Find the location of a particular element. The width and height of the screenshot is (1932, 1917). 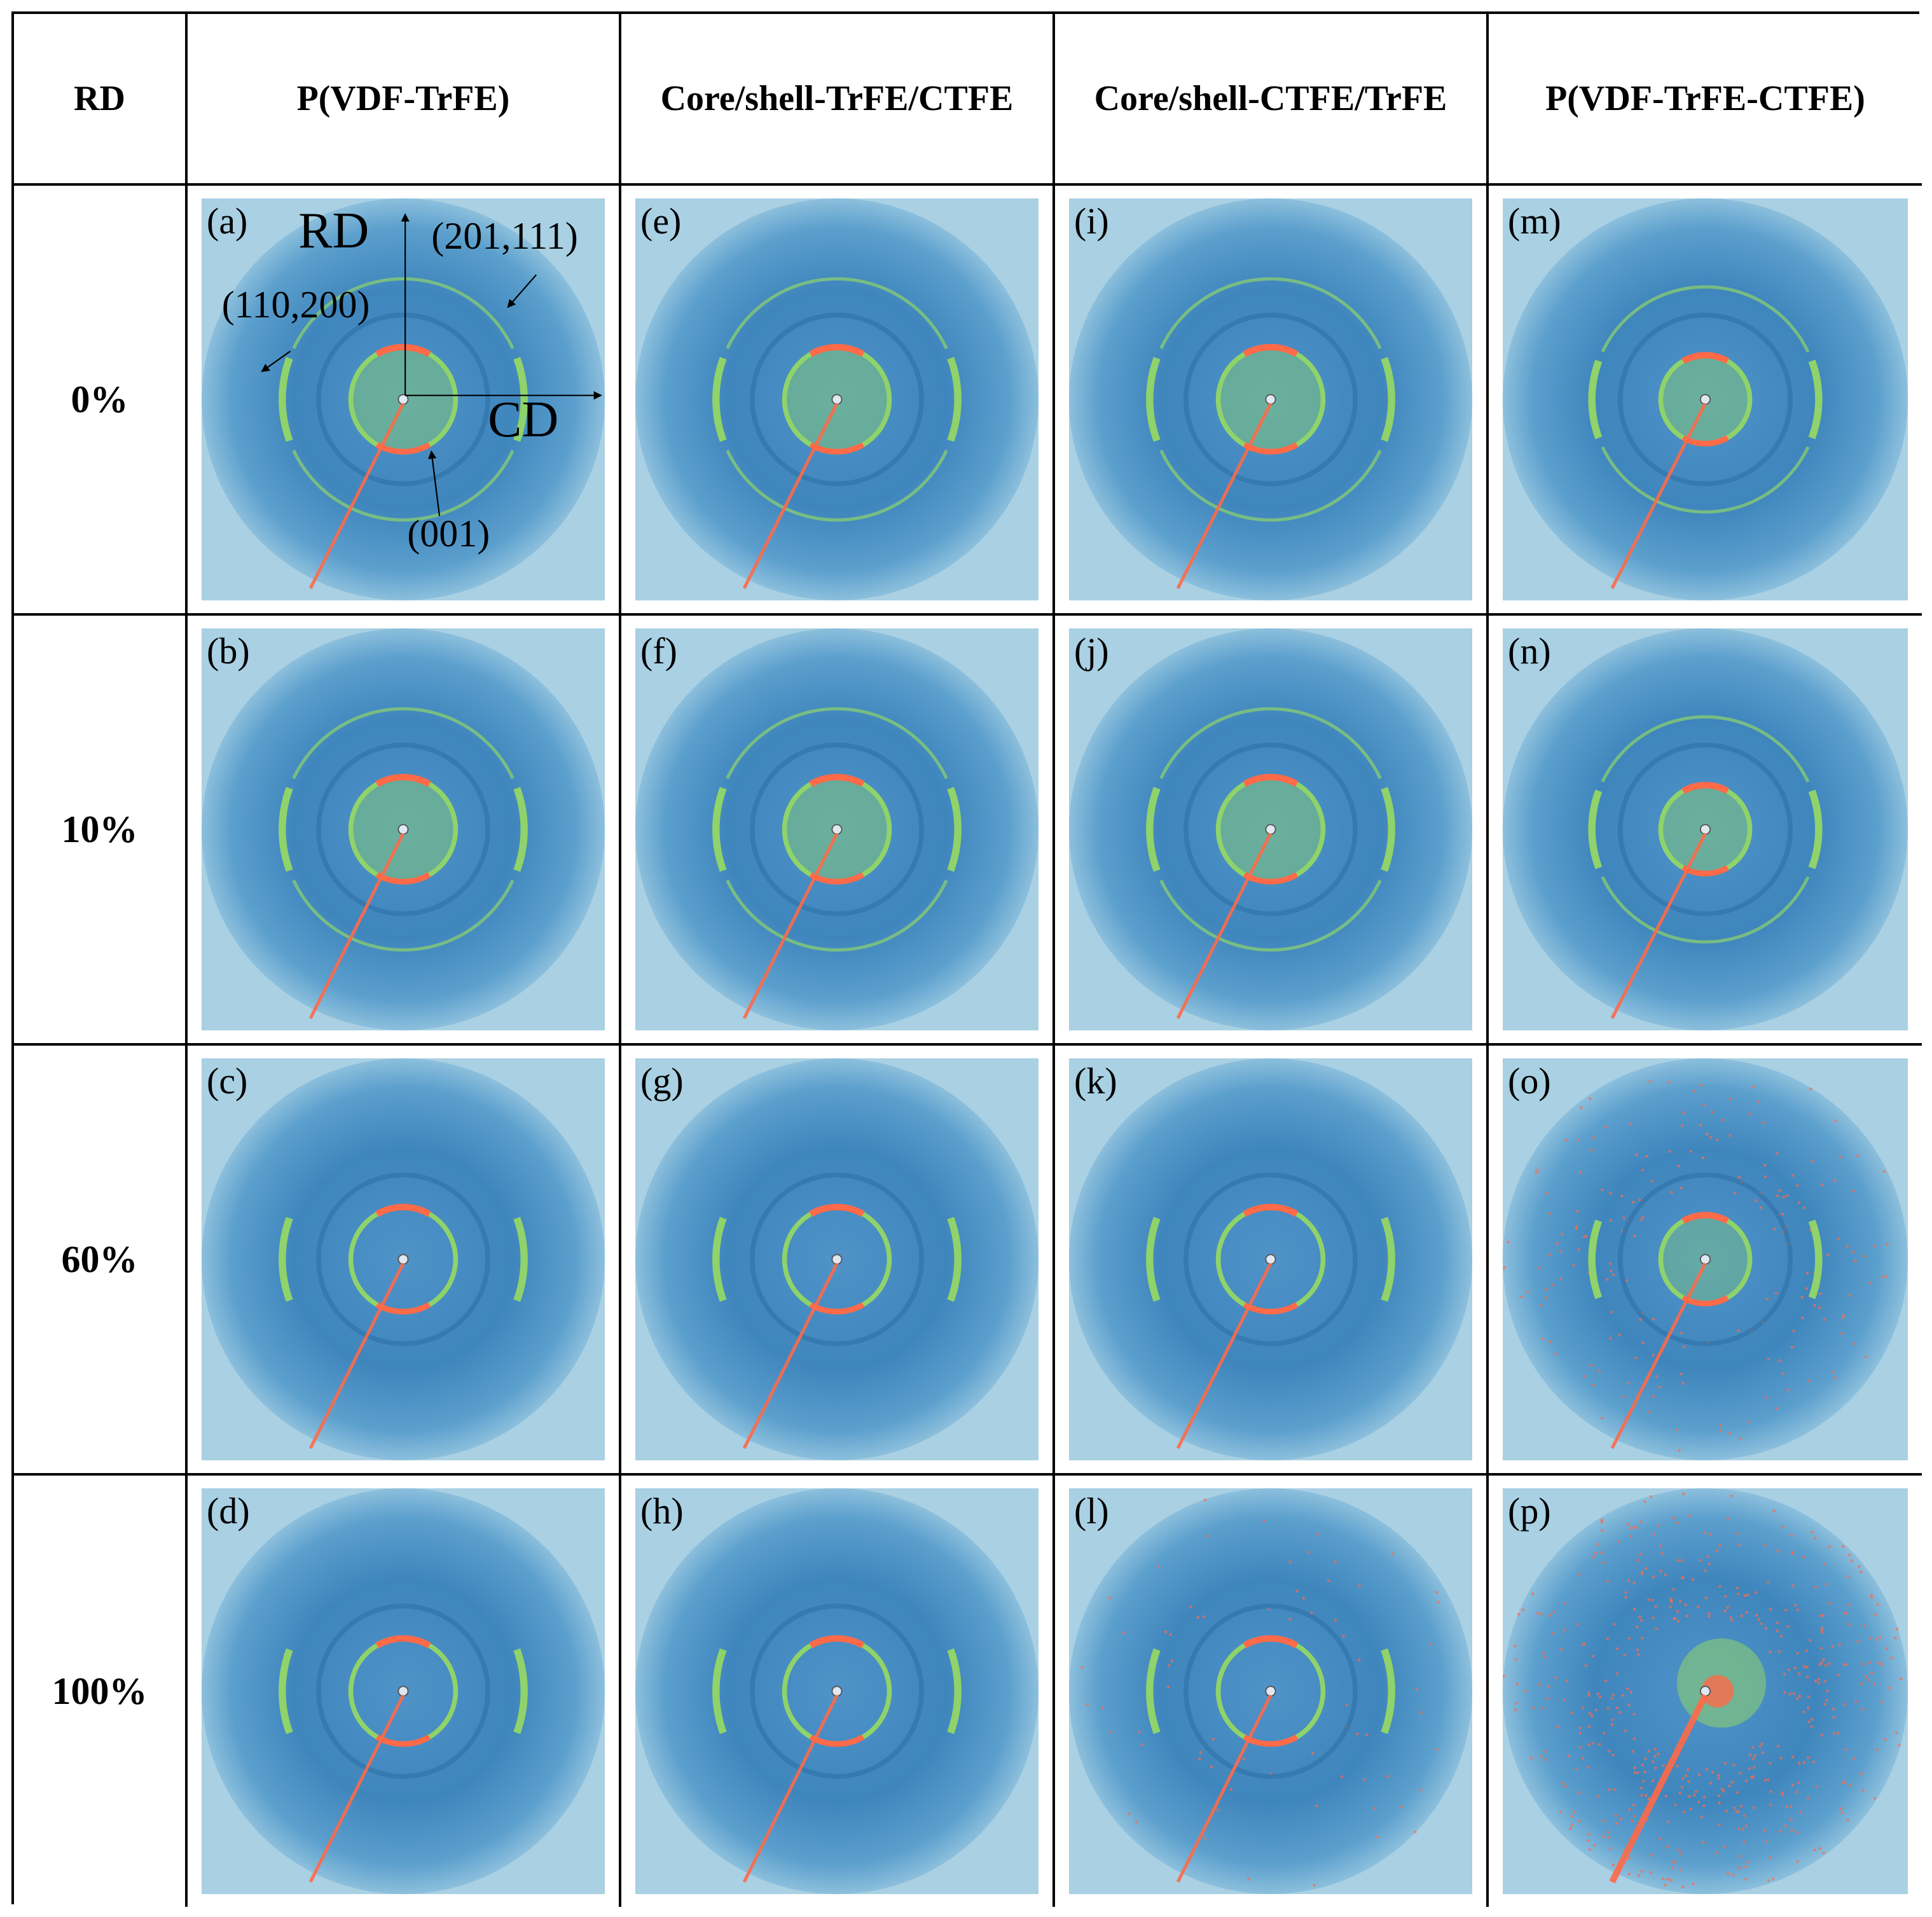

cell-r2-c3: (o) is located at coordinates (1706, 1261).